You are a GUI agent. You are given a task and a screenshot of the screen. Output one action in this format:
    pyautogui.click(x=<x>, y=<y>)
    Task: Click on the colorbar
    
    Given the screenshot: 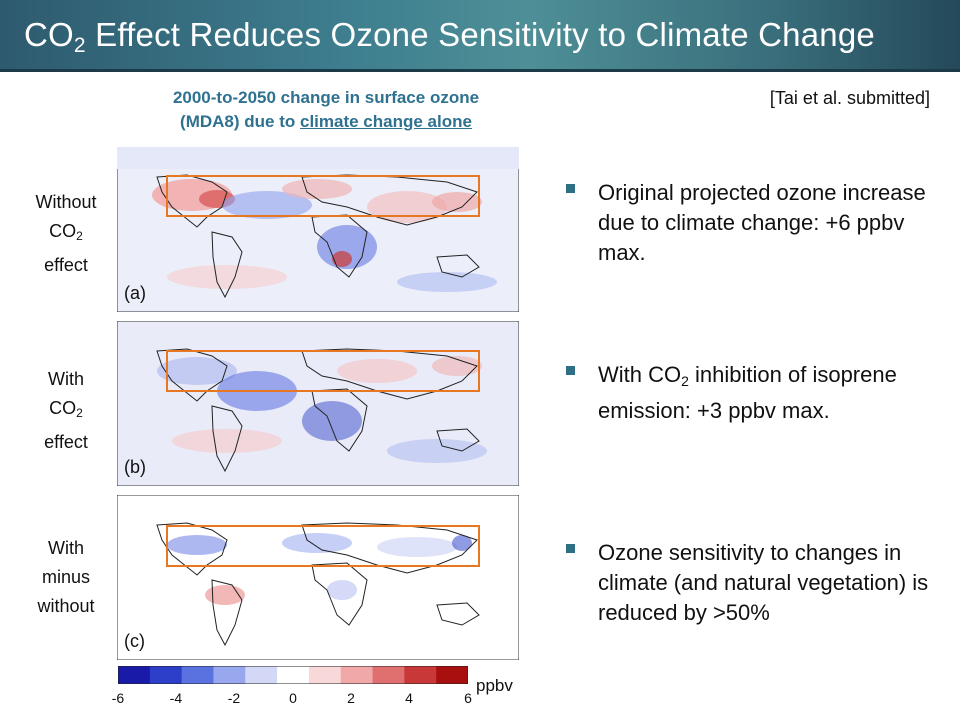 What is the action you would take?
    pyautogui.click(x=293, y=675)
    